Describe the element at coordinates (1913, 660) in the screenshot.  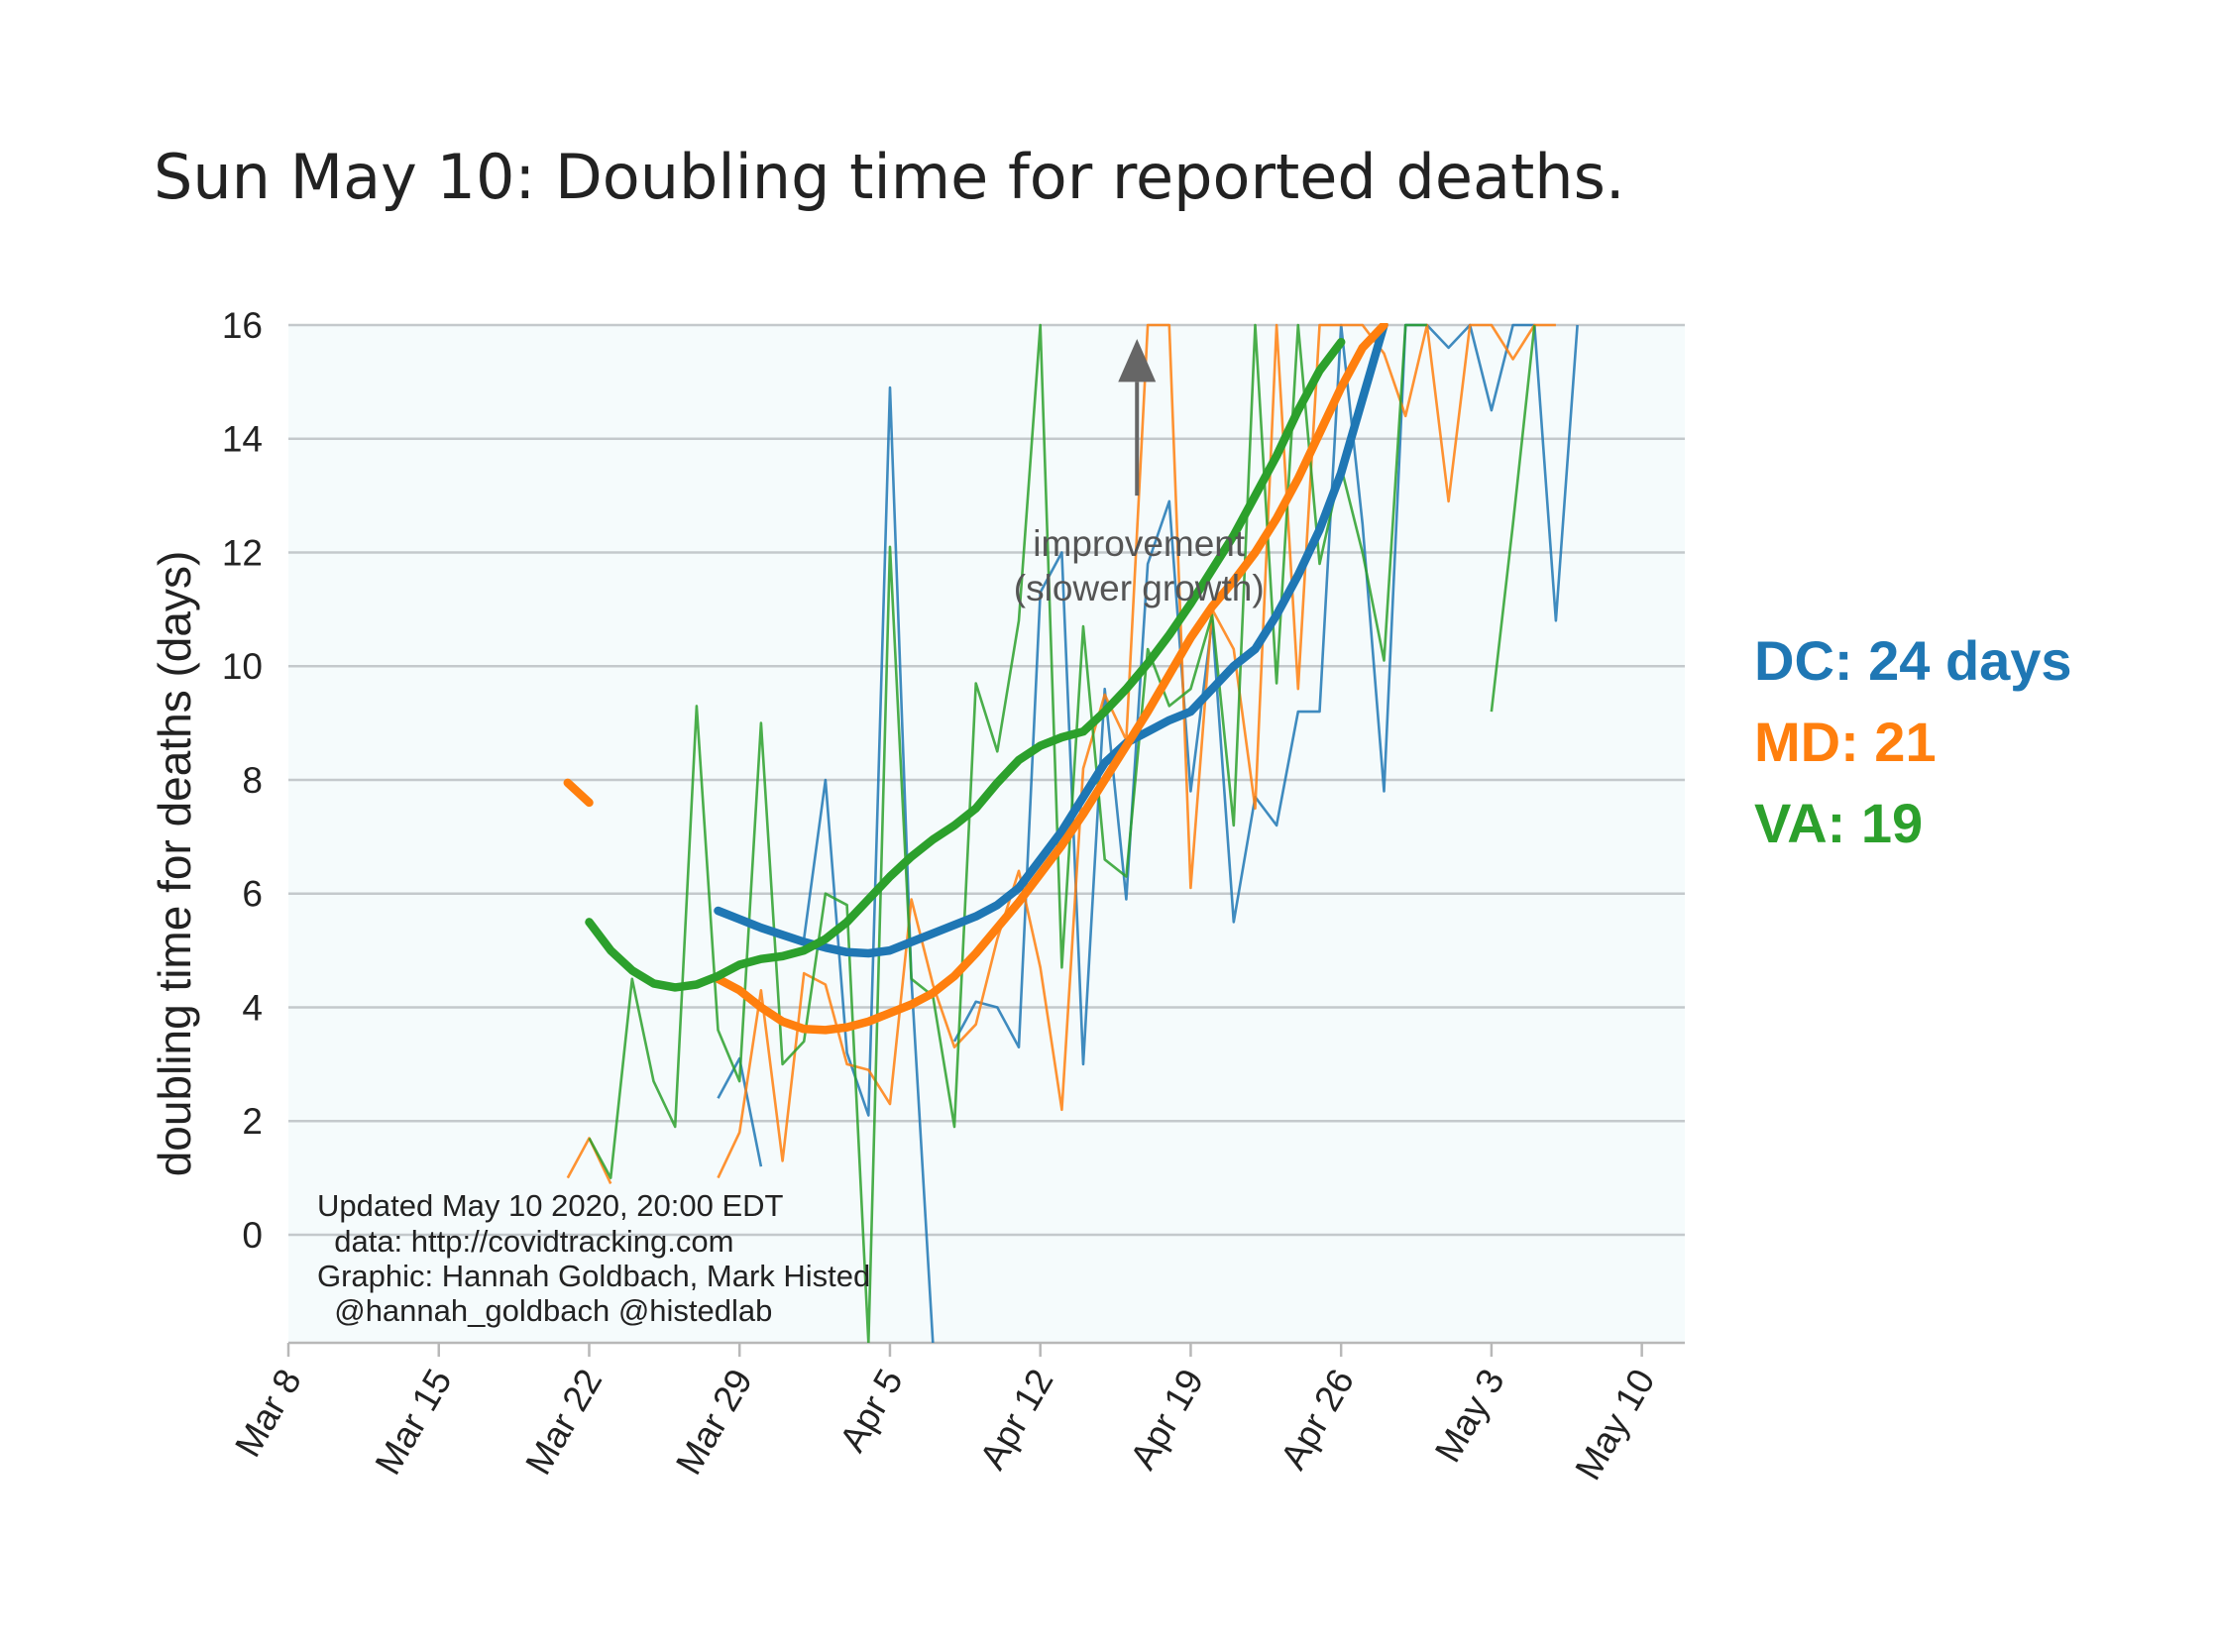
I see `legend-dc: DC: 24 days` at that location.